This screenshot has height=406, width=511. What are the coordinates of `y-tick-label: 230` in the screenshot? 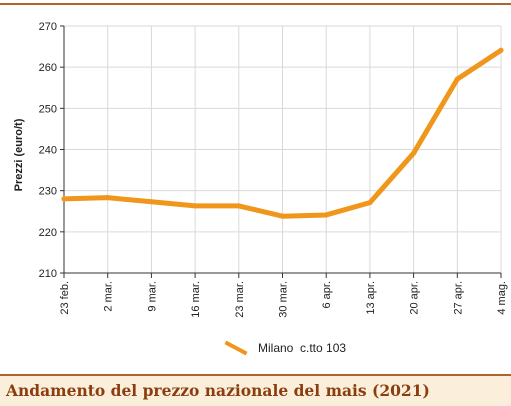 It's located at (48, 192).